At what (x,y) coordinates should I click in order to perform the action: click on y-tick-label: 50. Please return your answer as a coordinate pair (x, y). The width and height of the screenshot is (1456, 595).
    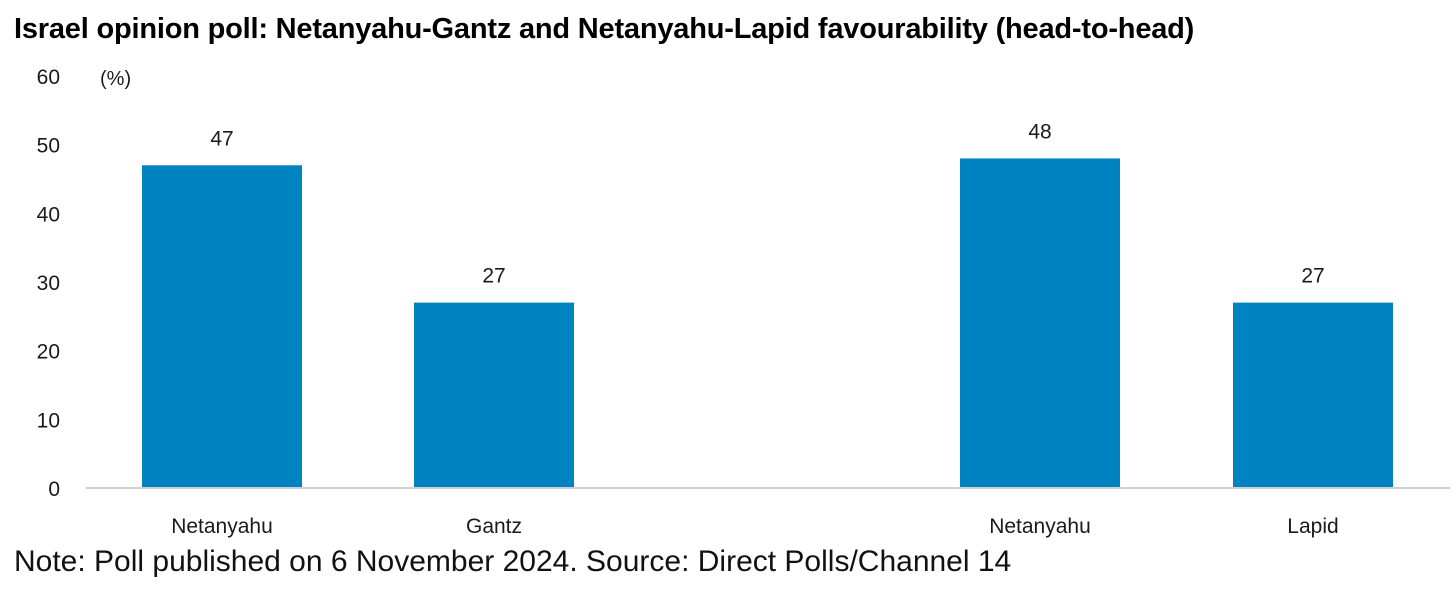
    Looking at the image, I should click on (48, 146).